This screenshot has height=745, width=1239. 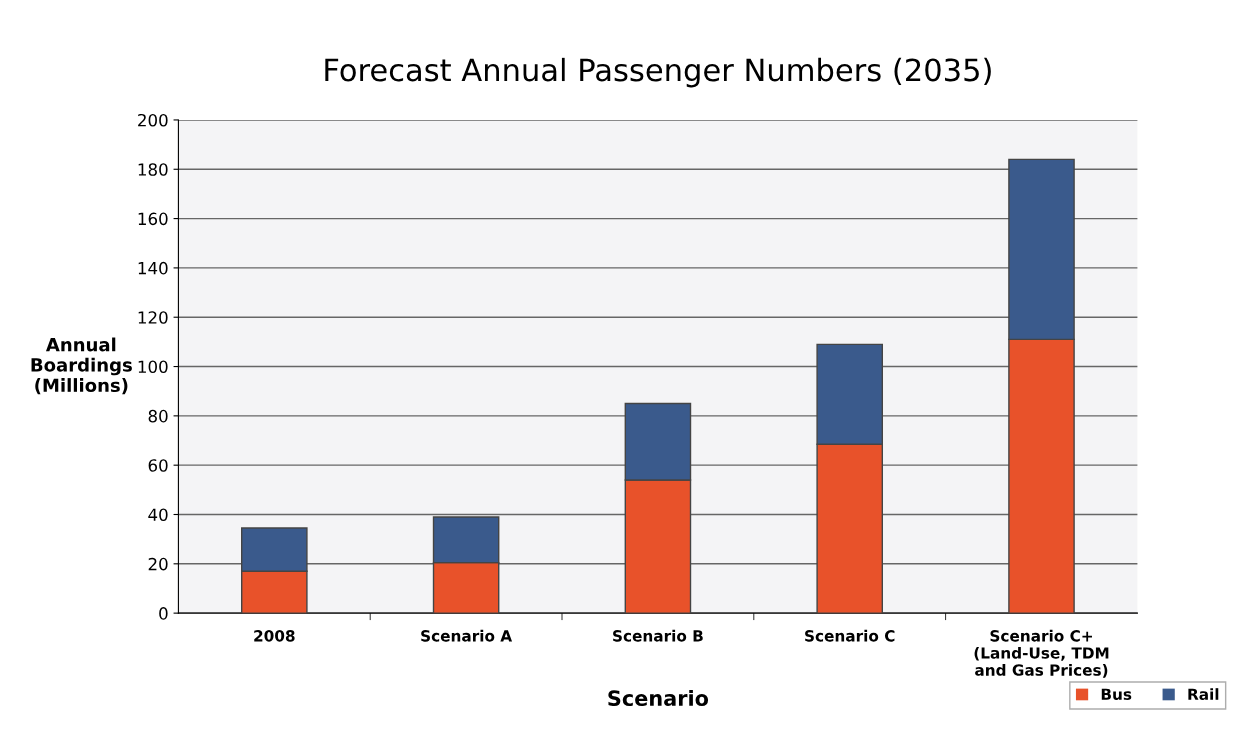 I want to click on x-tick-label: 2008, so click(x=274, y=636).